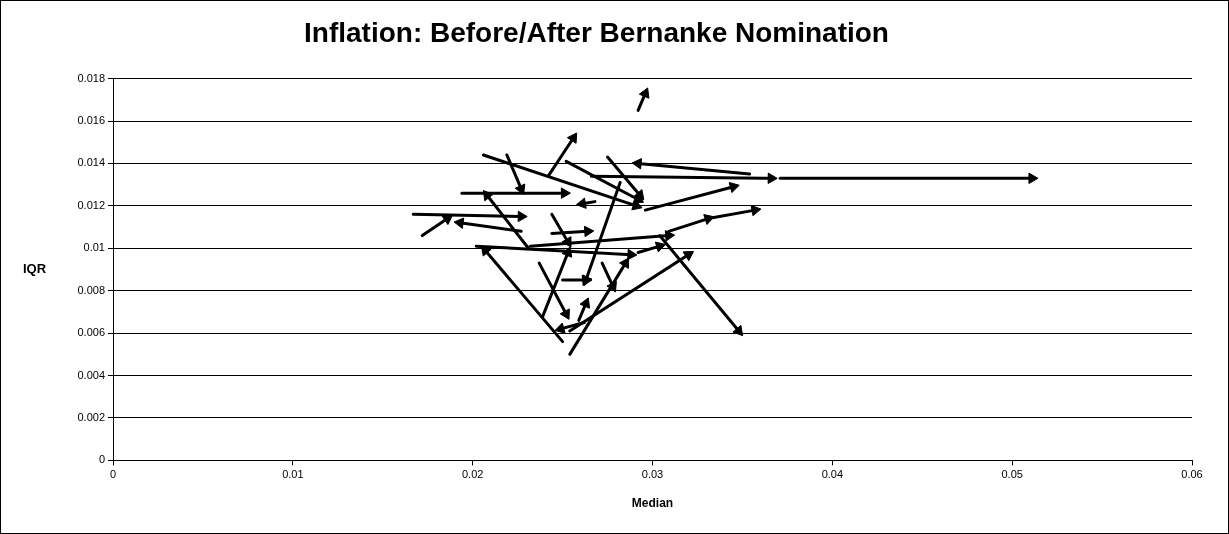 The image size is (1229, 534). What do you see at coordinates (101, 459) in the screenshot?
I see `y-tick-label: 0` at bounding box center [101, 459].